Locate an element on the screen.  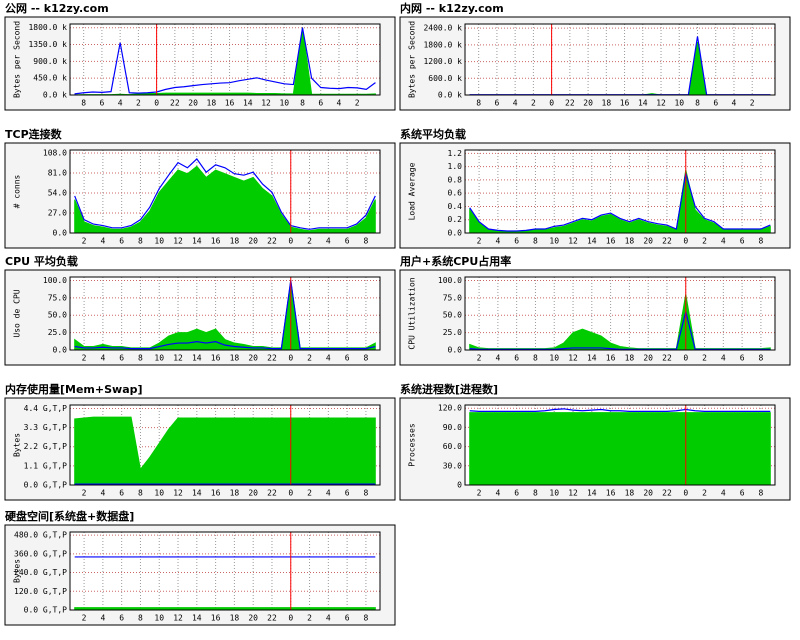
y-axis-label: Processes is located at coordinates (412, 445).